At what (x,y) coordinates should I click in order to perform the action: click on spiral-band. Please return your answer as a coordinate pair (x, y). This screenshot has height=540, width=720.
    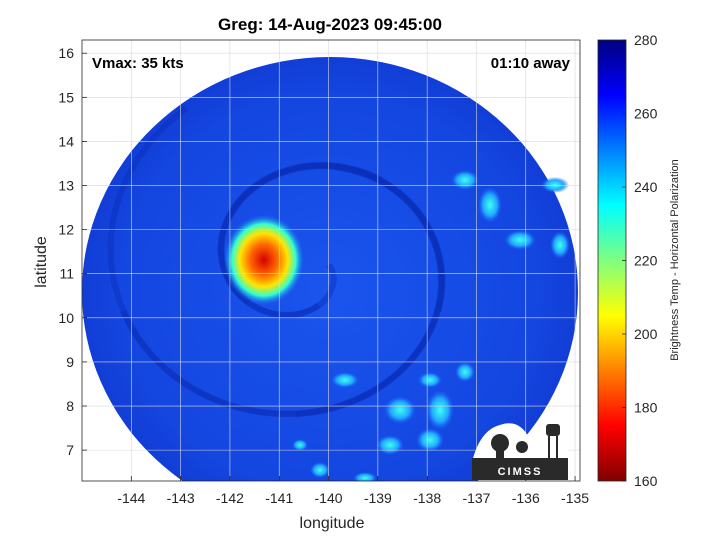
    Looking at the image, I should click on (332, 240).